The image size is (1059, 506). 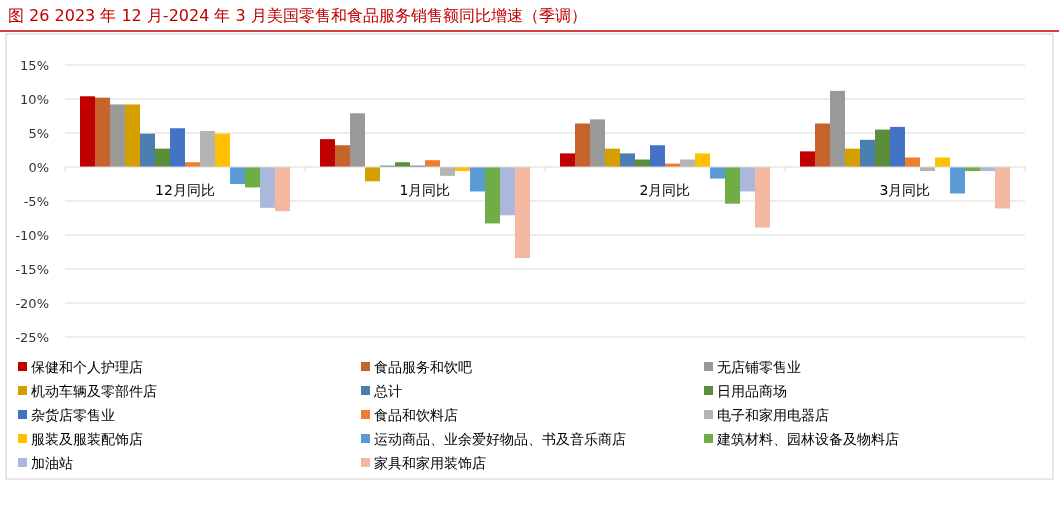 What do you see at coordinates (32, 235) in the screenshot?
I see `y-tick-label: -10%` at bounding box center [32, 235].